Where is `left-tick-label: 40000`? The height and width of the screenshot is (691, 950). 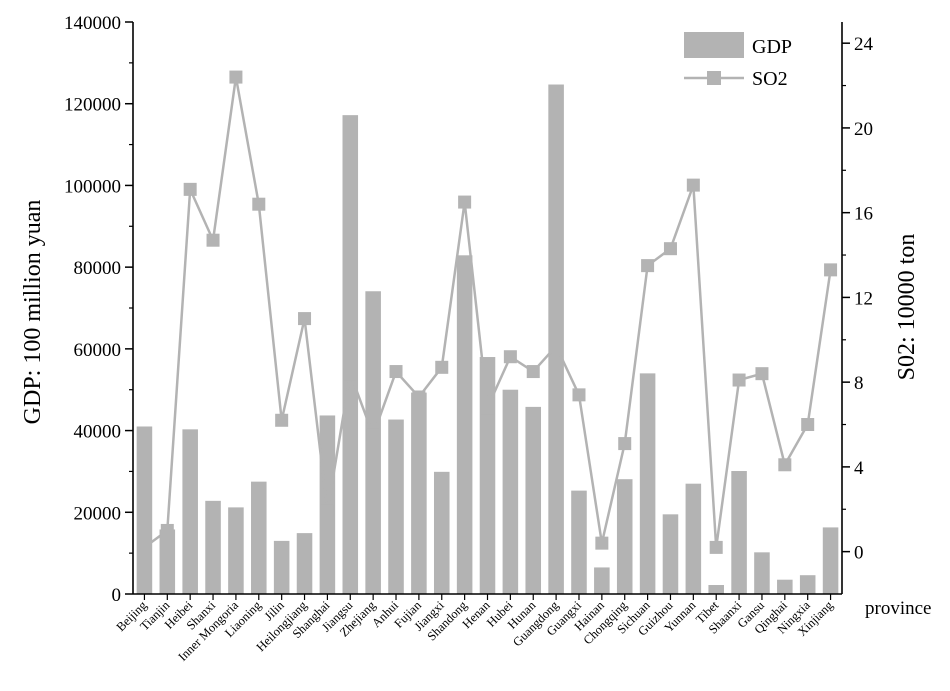
left-tick-label: 40000 is located at coordinates (98, 432).